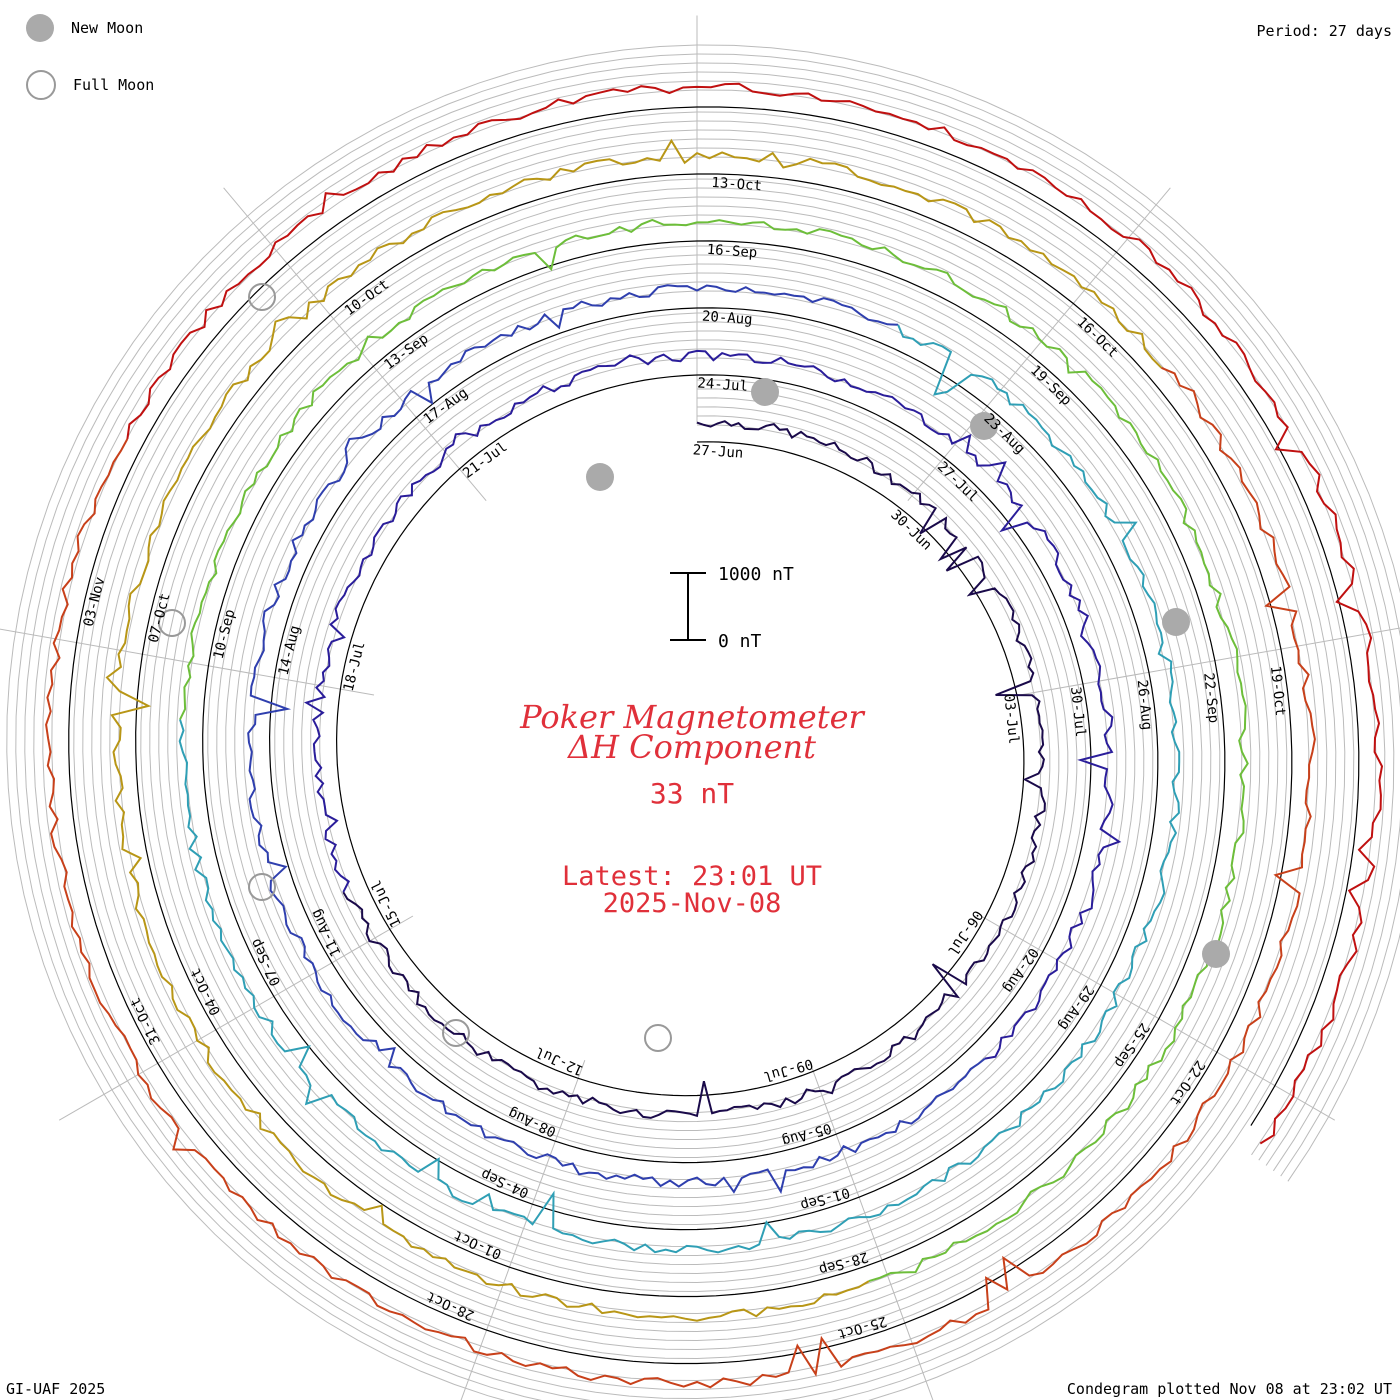  What do you see at coordinates (692, 903) in the screenshot?
I see `latest-date: 2025-Nov-08` at bounding box center [692, 903].